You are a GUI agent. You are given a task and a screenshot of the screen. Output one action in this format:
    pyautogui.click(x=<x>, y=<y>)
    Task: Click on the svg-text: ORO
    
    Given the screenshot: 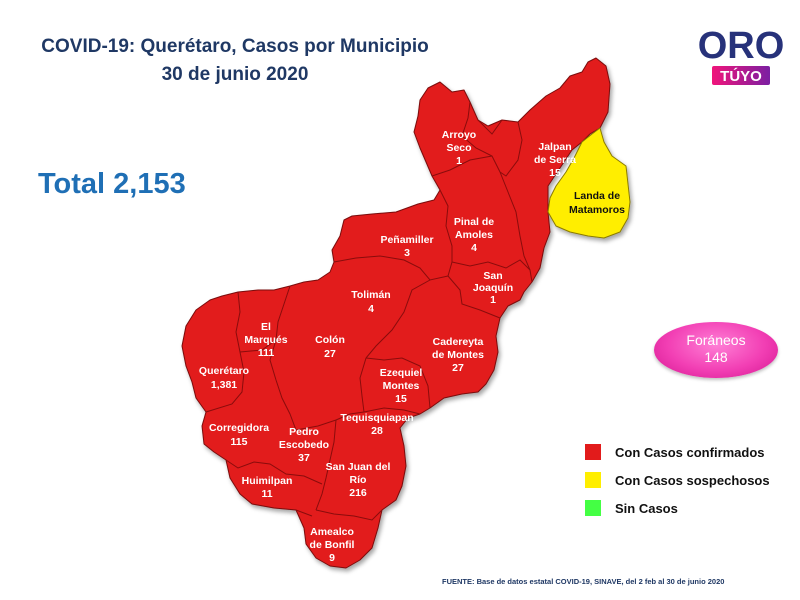 What is the action you would take?
    pyautogui.click(x=741, y=46)
    